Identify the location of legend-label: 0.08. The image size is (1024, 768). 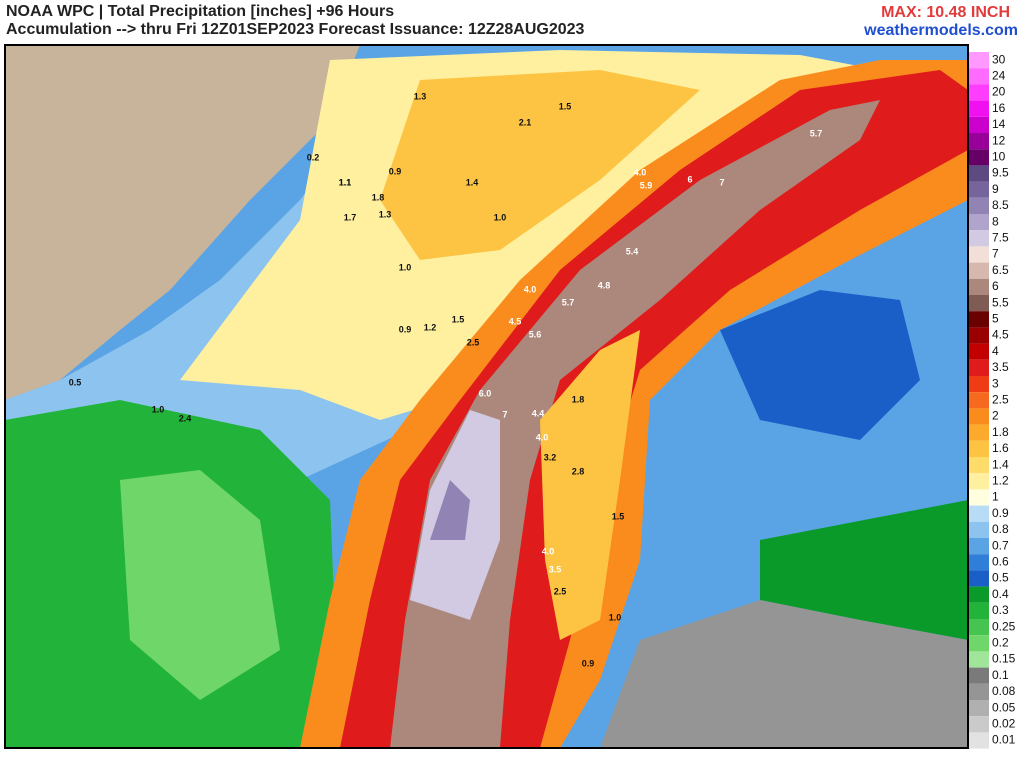
(1004, 691).